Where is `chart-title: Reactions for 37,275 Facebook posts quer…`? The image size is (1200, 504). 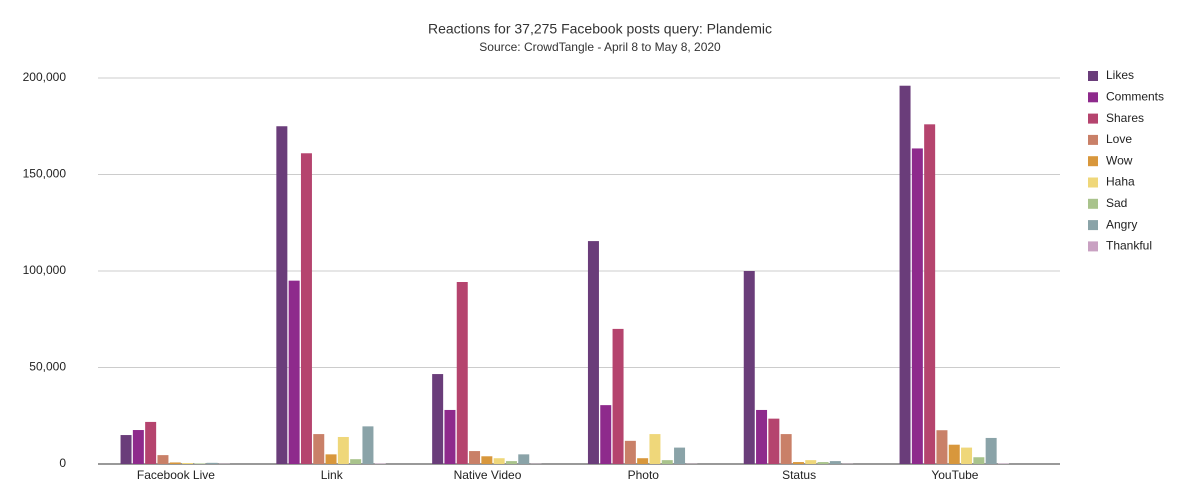 chart-title: Reactions for 37,275 Facebook posts quer… is located at coordinates (600, 29).